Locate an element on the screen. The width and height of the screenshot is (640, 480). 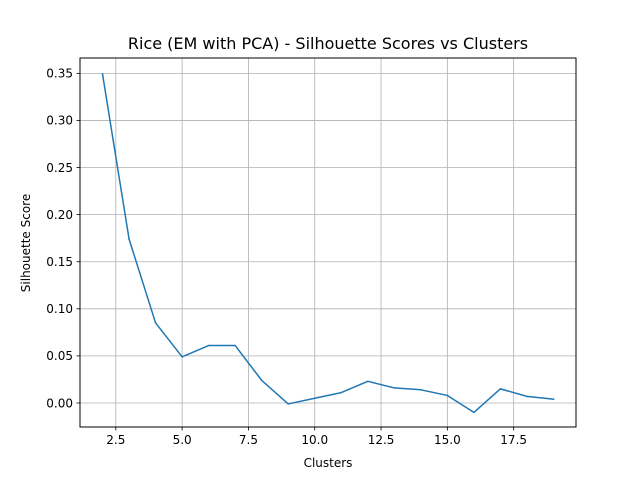
y-tick-label: 0.10 is located at coordinates (59, 309).